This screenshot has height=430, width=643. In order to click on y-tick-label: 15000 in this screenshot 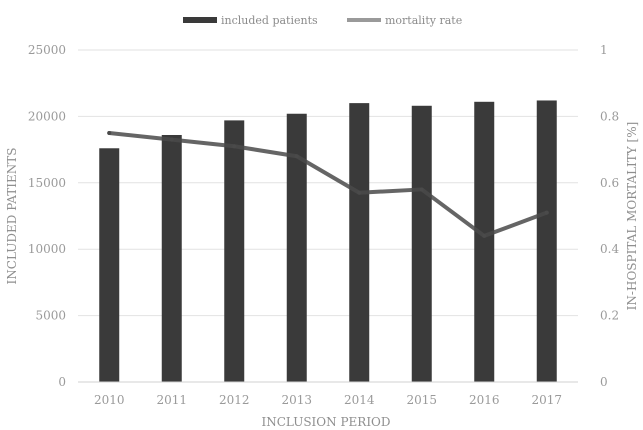, I will do `click(47, 183)`.